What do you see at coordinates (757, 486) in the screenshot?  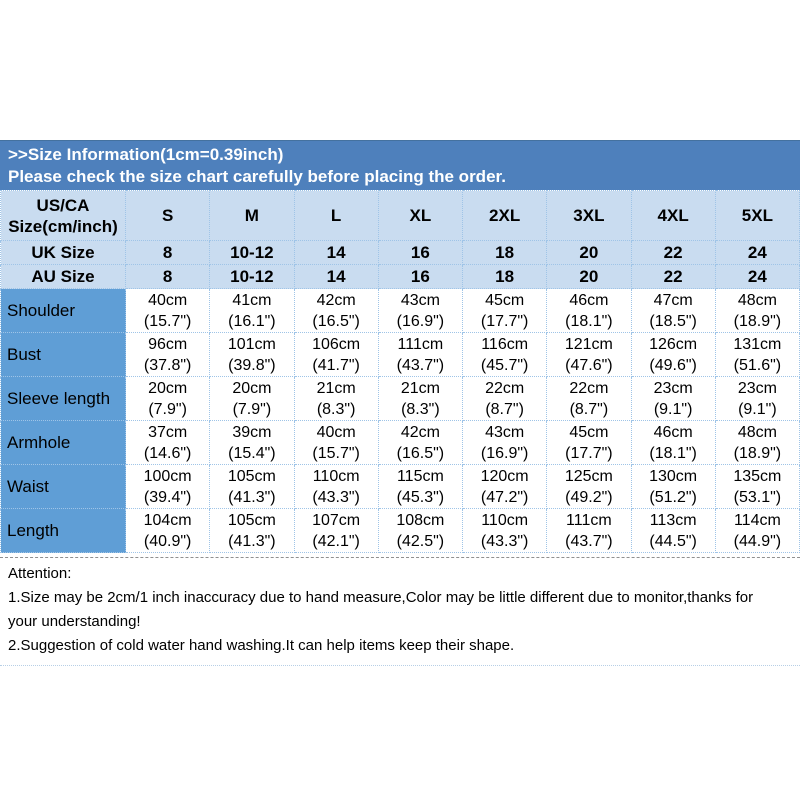 I see `size-cell: 135cm (53.1")` at bounding box center [757, 486].